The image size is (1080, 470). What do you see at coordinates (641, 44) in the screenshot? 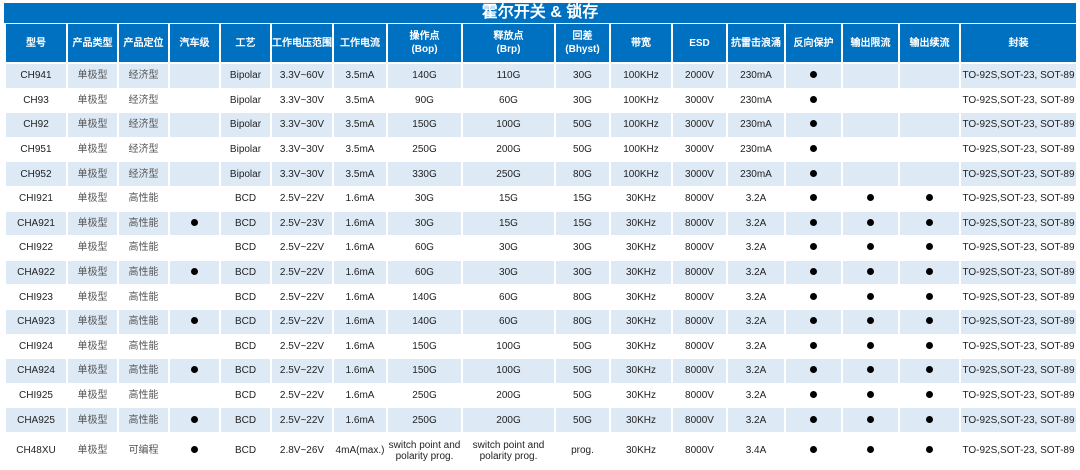
I see `column-header: 带宽` at bounding box center [641, 44].